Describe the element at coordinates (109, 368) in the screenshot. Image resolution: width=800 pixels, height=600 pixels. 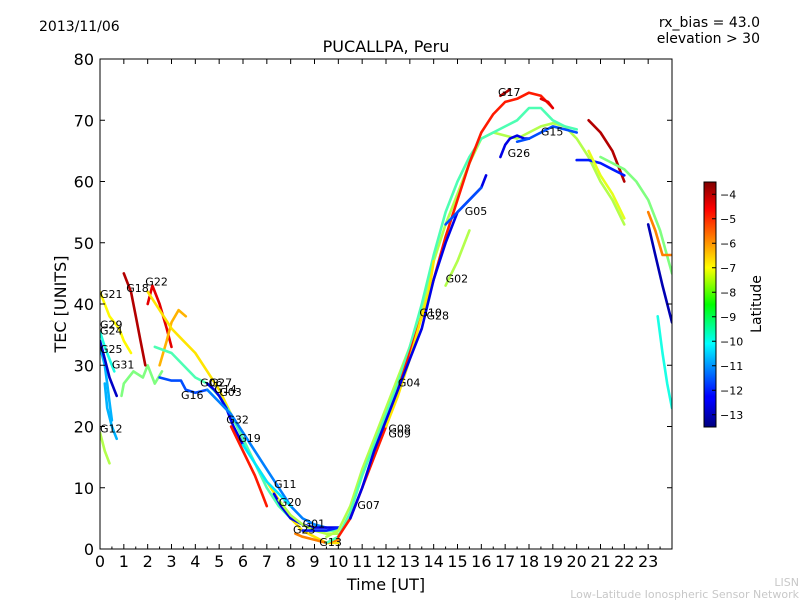
I see `series-g25` at that location.